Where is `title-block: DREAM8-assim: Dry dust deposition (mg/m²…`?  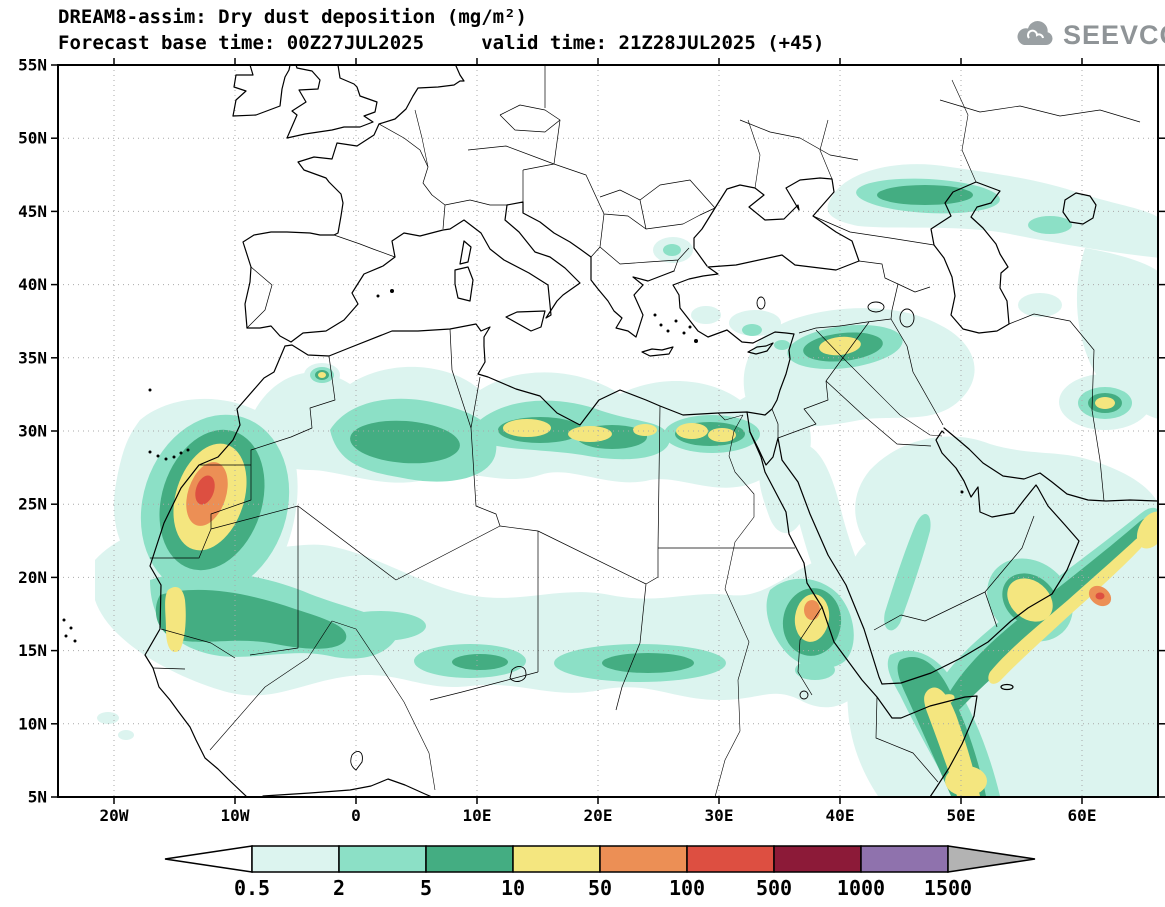
title-block: DREAM8-assim: Dry dust deposition (mg/m²… is located at coordinates (441, 30).